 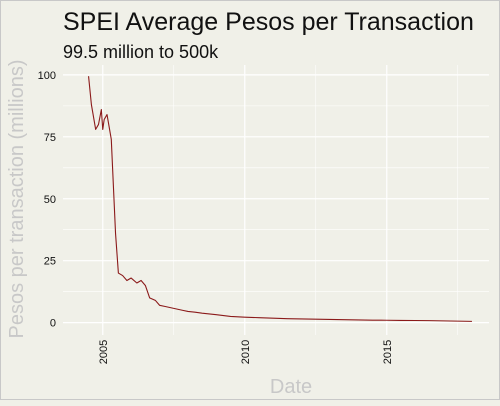 What do you see at coordinates (291, 387) in the screenshot?
I see `x-axis-label: Date` at bounding box center [291, 387].